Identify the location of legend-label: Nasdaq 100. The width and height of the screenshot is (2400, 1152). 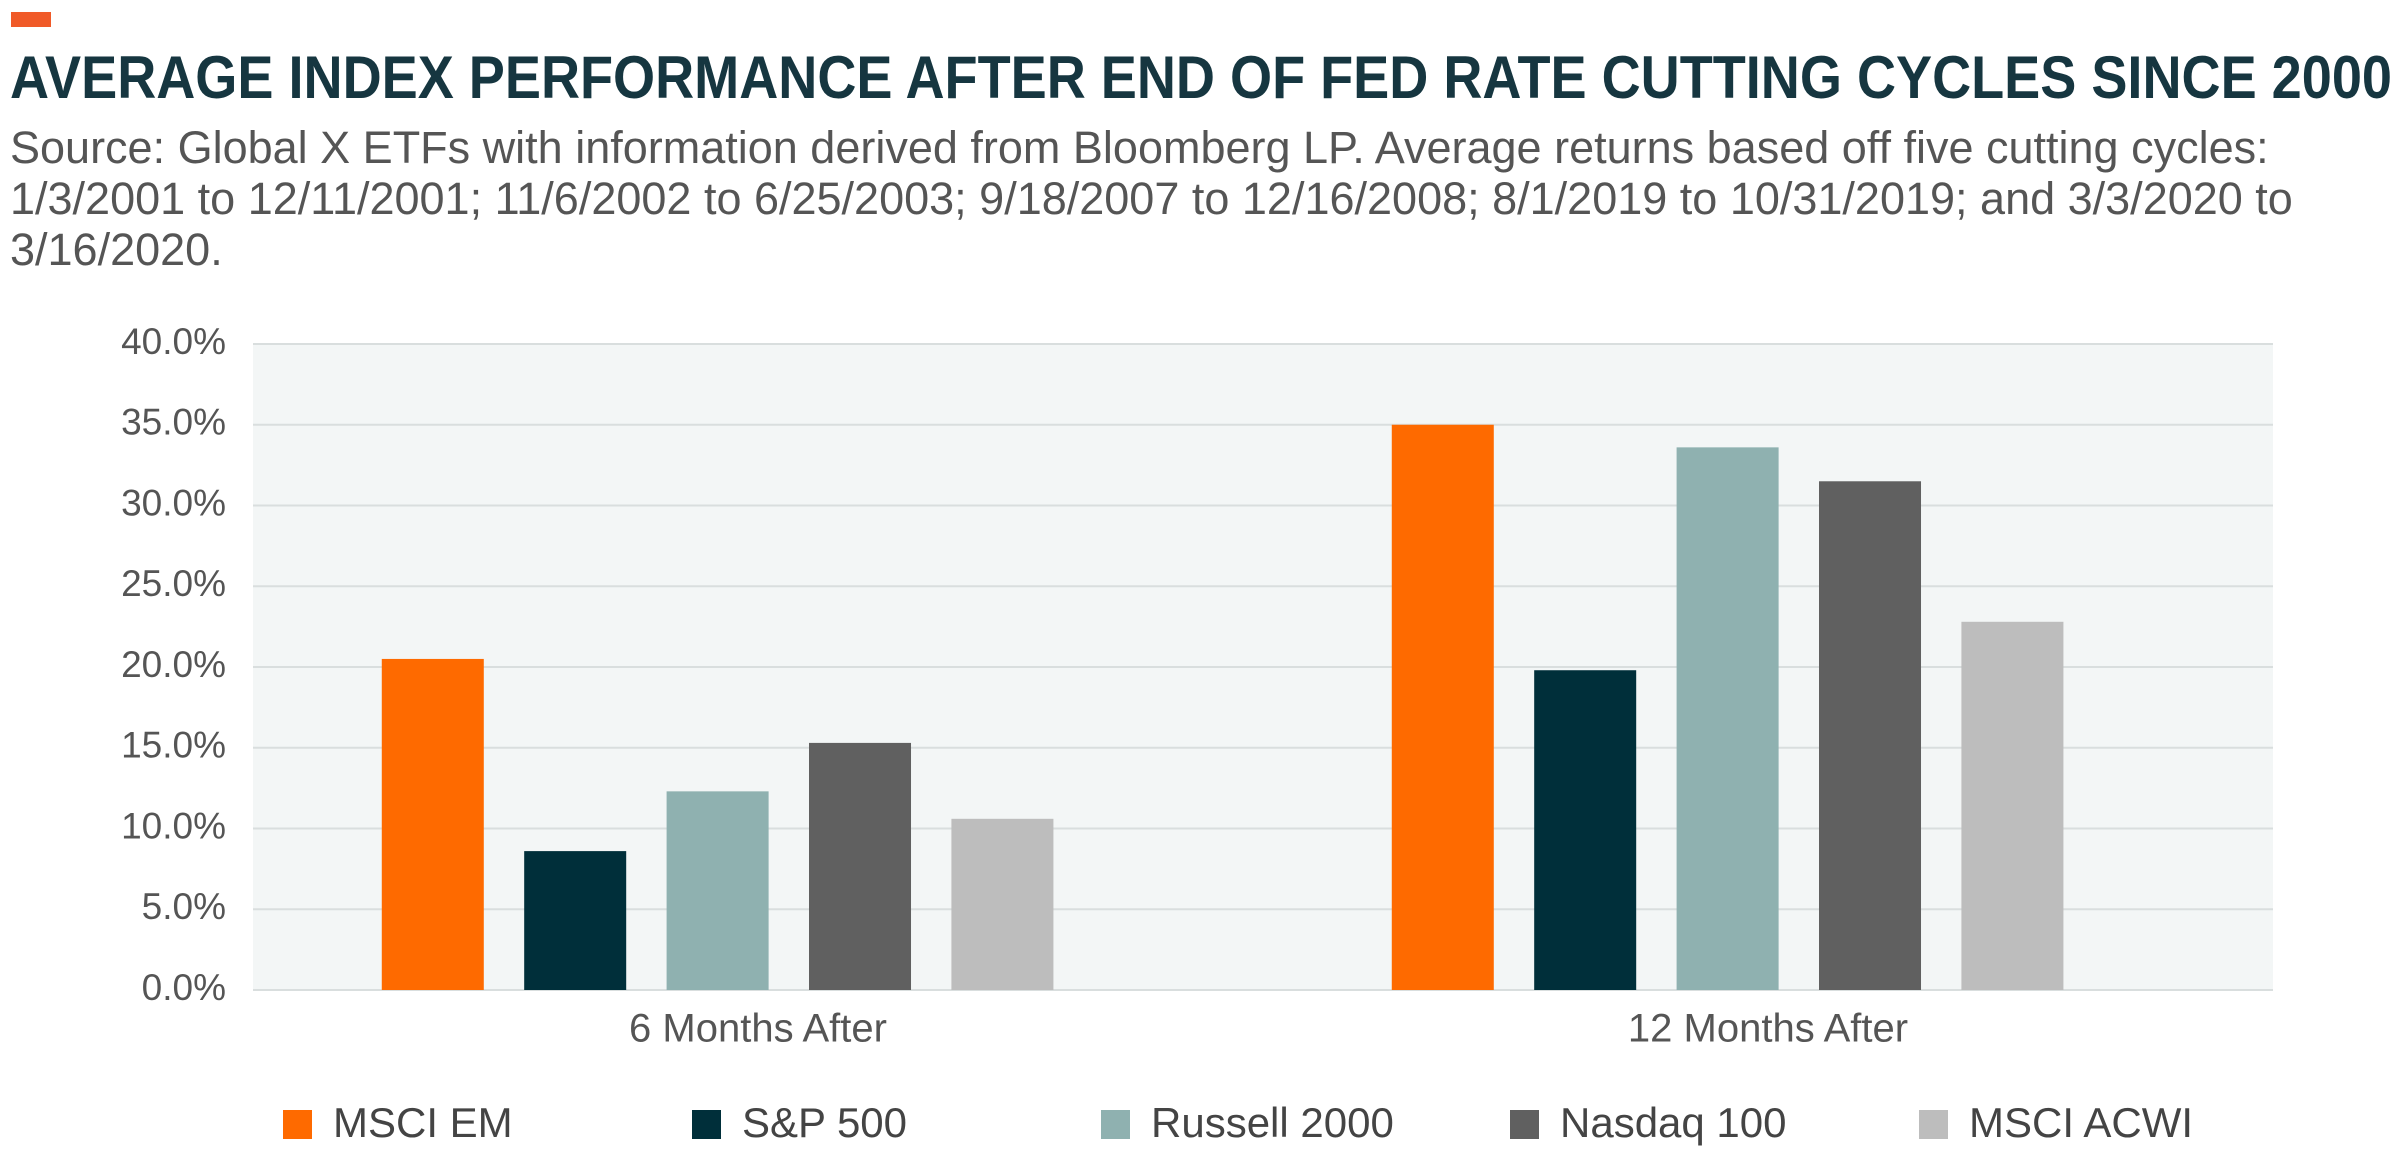
(1673, 1122).